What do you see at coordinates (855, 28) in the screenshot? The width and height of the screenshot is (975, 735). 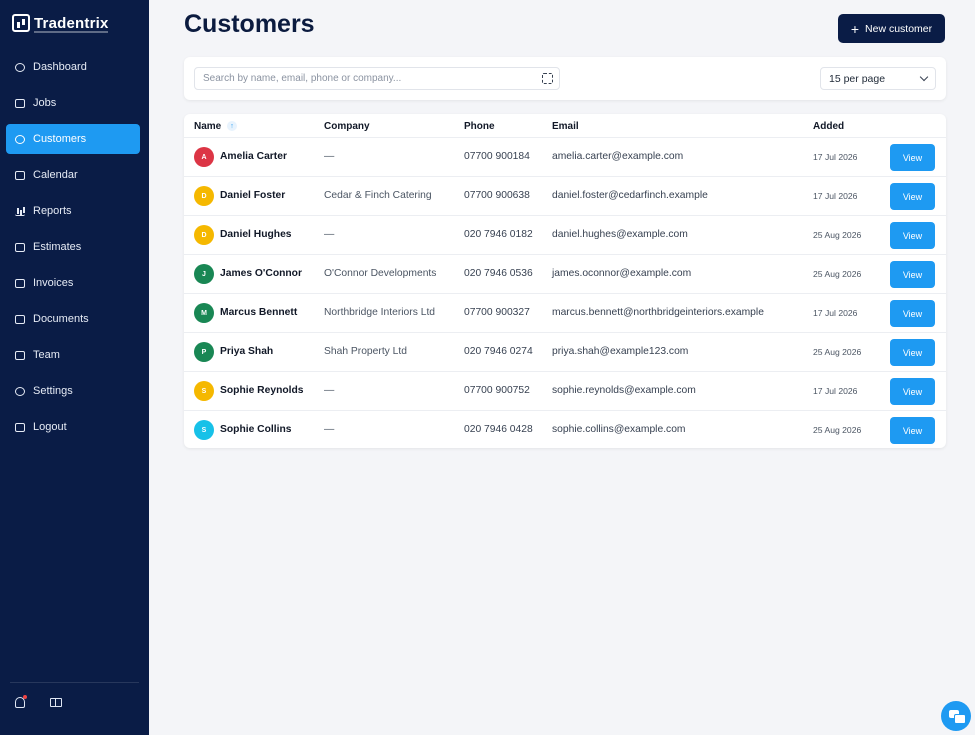 I see `plus-icon: +` at bounding box center [855, 28].